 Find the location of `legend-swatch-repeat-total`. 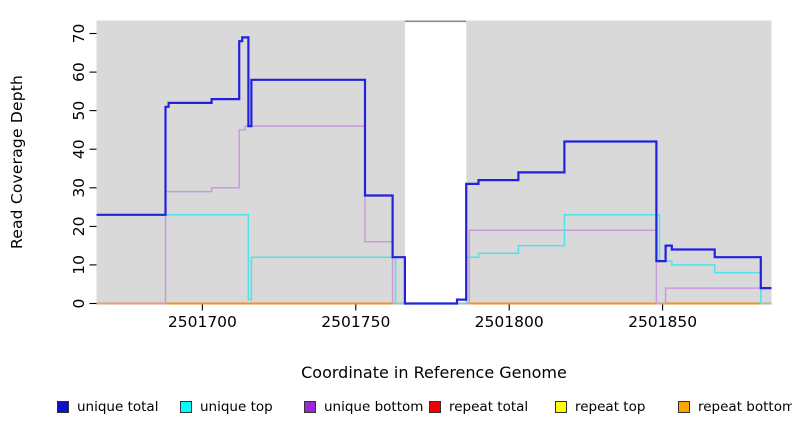

legend-swatch-repeat-total is located at coordinates (435, 407).